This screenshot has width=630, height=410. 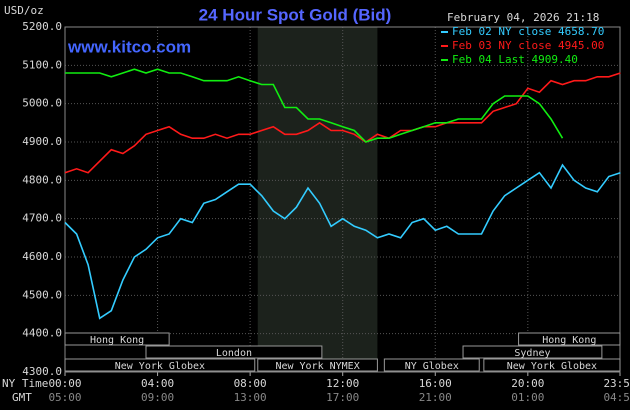 I want to click on y-tick-label: 4400.0, so click(x=42, y=333).